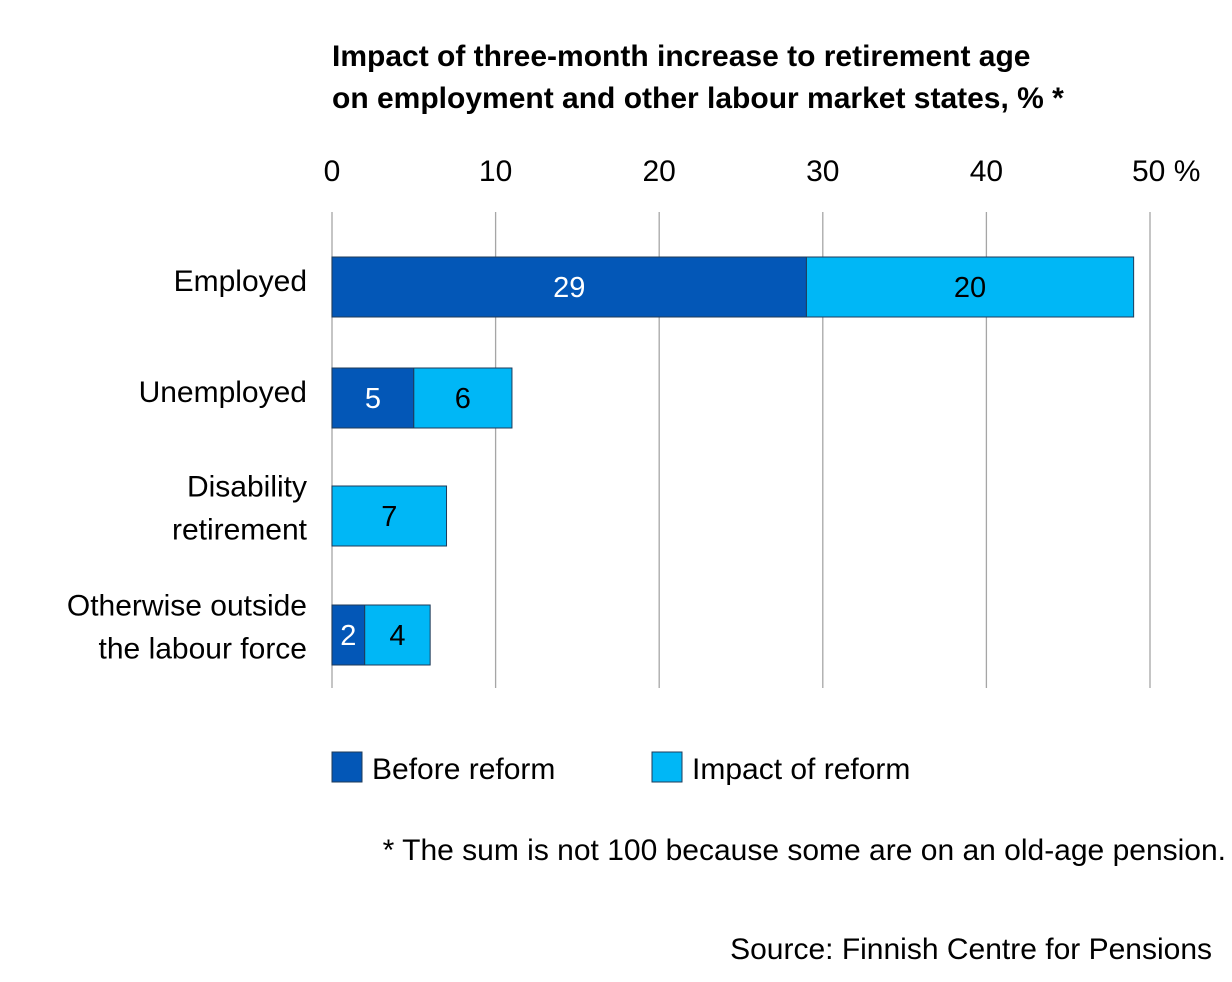 The height and width of the screenshot is (982, 1232). What do you see at coordinates (332, 171) in the screenshot?
I see `x-tick-label: 0` at bounding box center [332, 171].